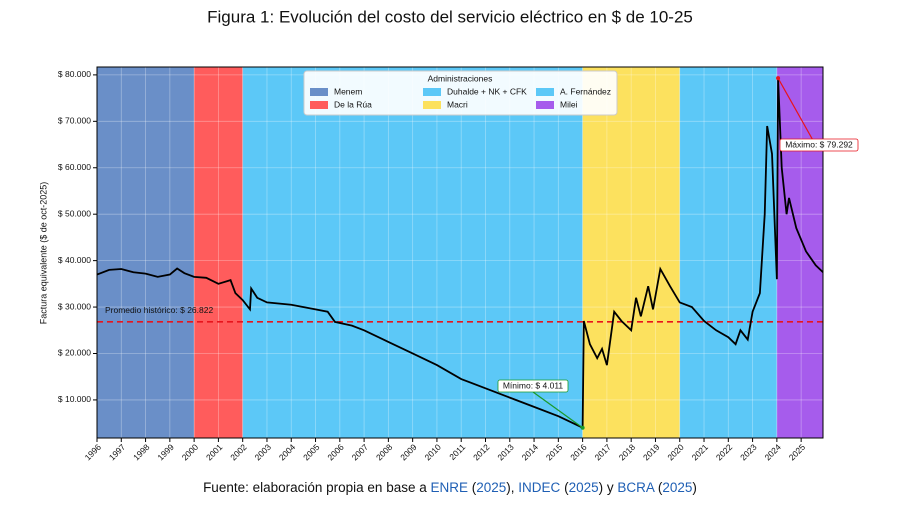  I want to click on x-tick-label: 2014, so click(530, 452).